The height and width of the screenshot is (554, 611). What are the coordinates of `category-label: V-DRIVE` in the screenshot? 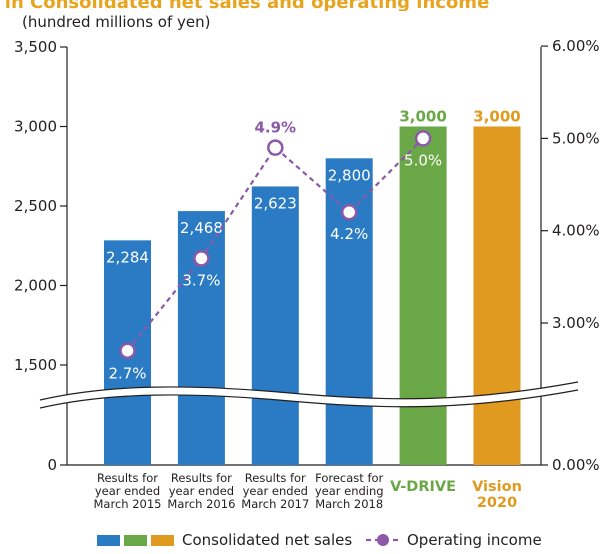 It's located at (423, 487).